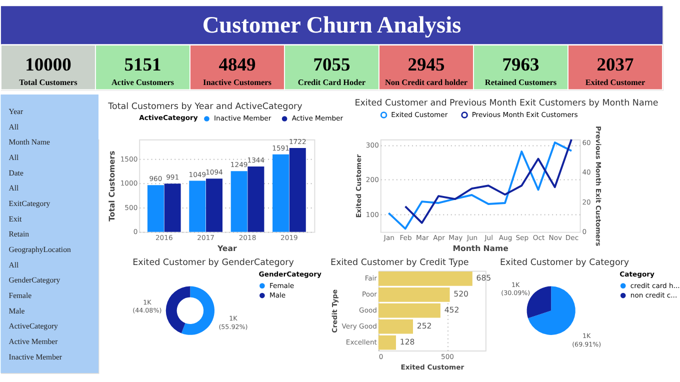 The width and height of the screenshot is (680, 382). What do you see at coordinates (461, 294) in the screenshot?
I see `data-label: 520` at bounding box center [461, 294].